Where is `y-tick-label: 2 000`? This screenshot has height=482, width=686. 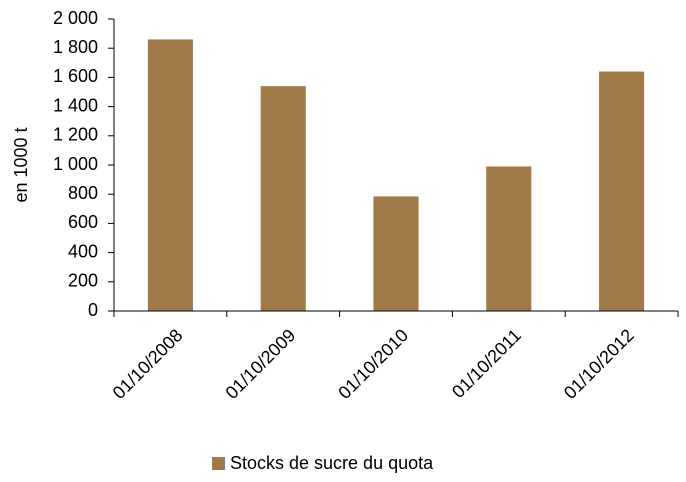 y-tick-label: 2 000 is located at coordinates (75, 18).